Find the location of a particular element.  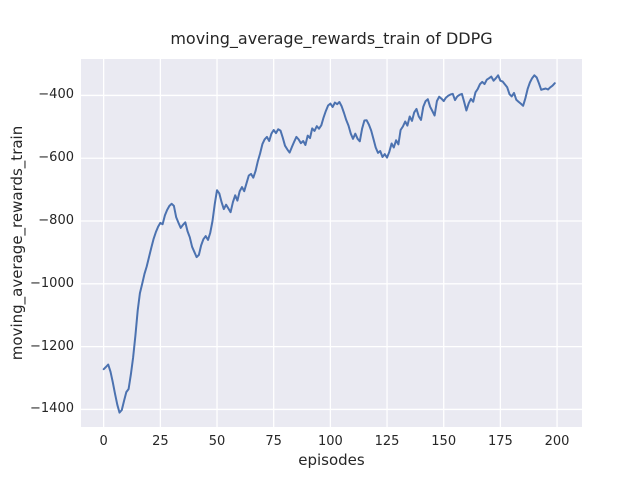

y-tick-label: −800 is located at coordinates (56, 221).